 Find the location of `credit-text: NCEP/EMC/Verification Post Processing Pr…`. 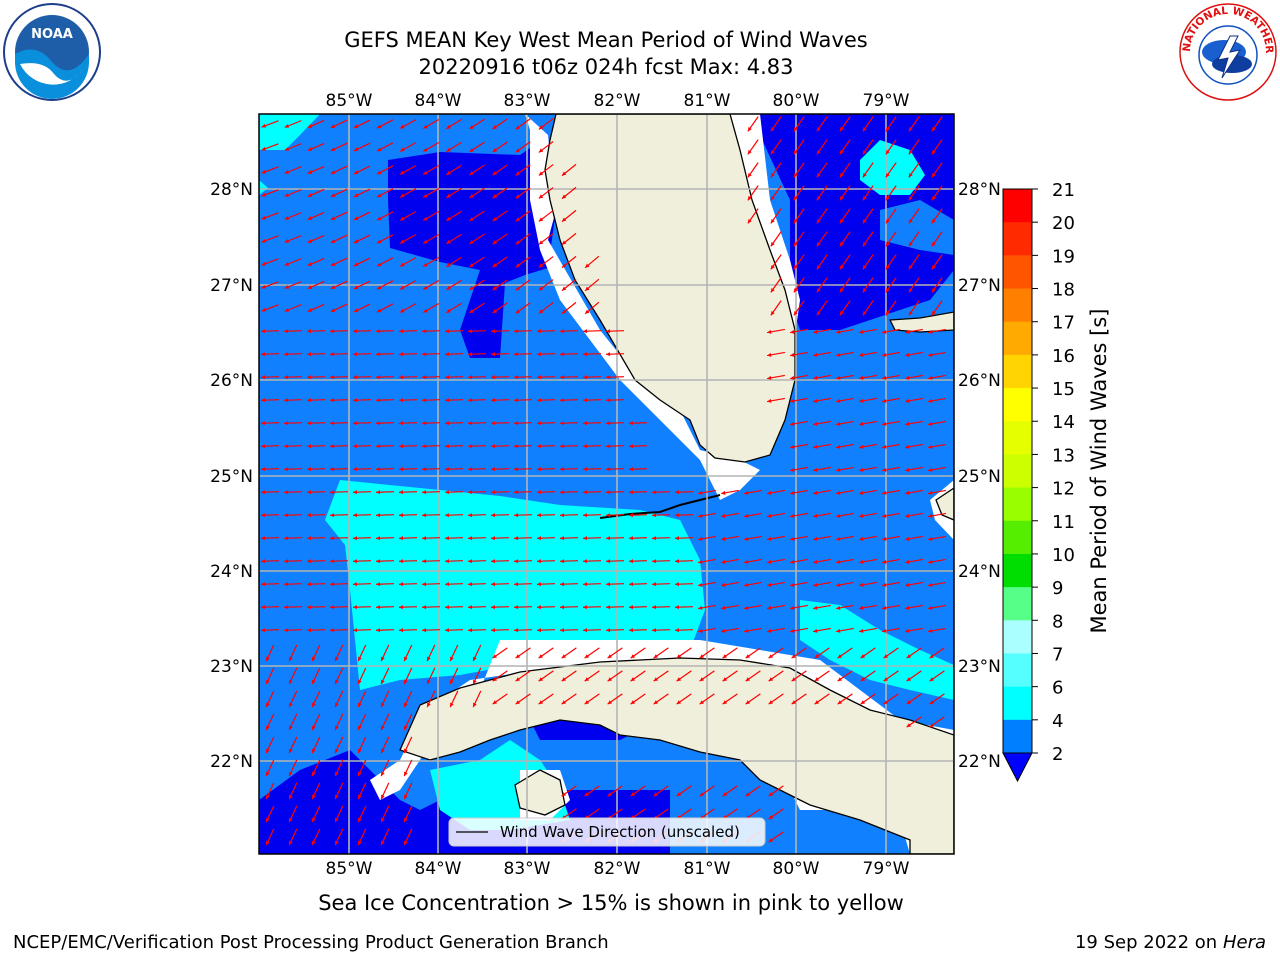

credit-text: NCEP/EMC/Verification Post Processing Pr… is located at coordinates (311, 942).